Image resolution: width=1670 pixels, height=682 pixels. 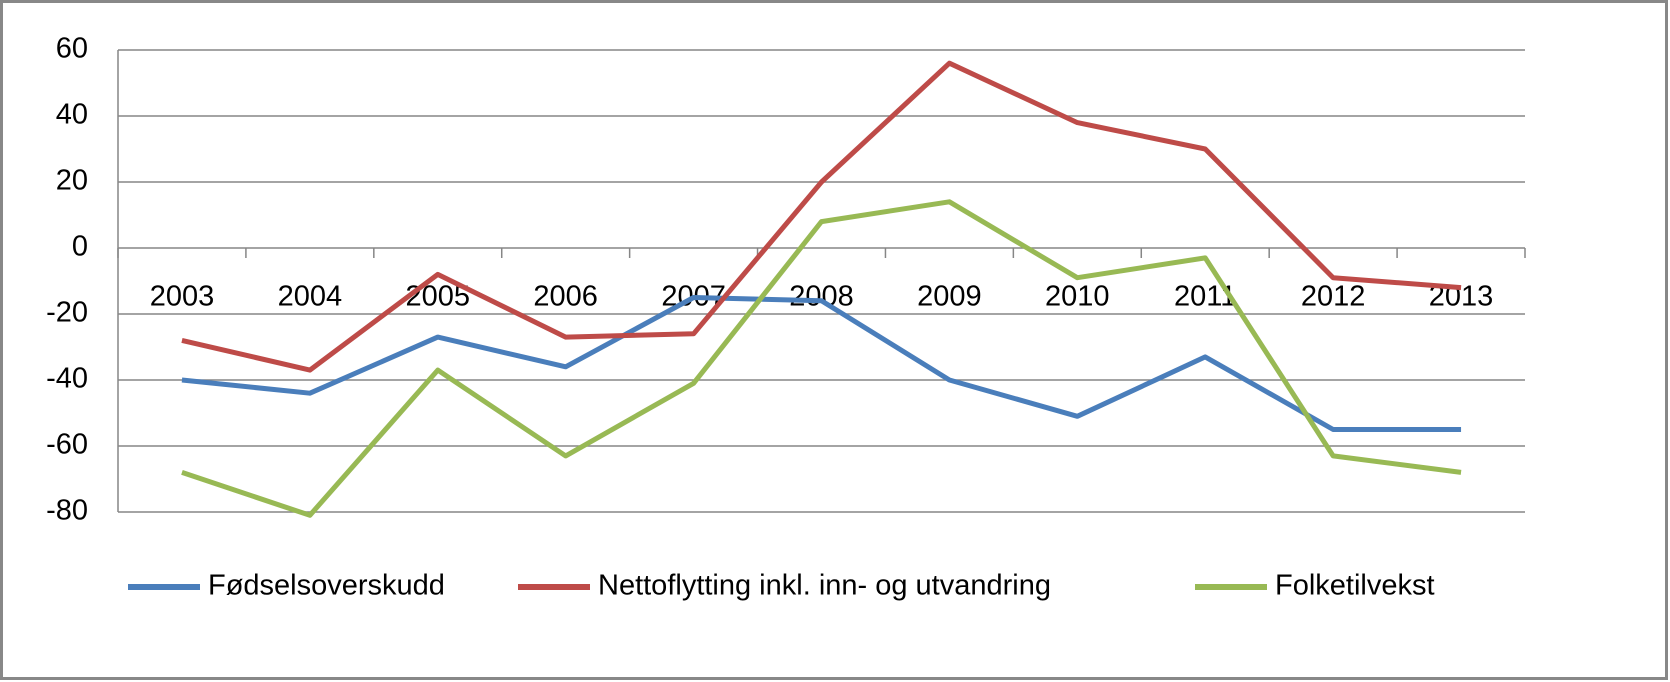 What do you see at coordinates (72, 181) in the screenshot?
I see `y-tick-label: 20` at bounding box center [72, 181].